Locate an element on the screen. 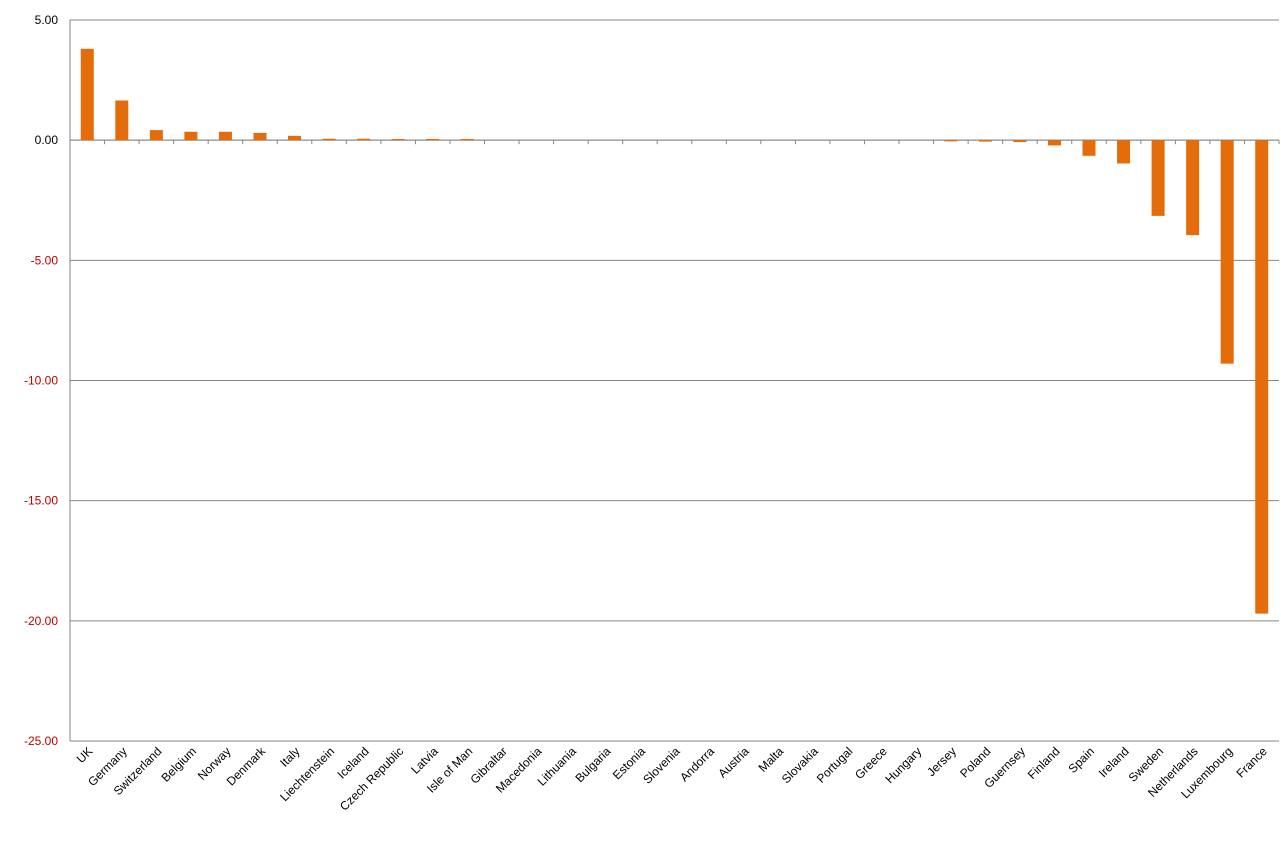 The height and width of the screenshot is (841, 1281). x-tick-label: Latvia is located at coordinates (424, 760).